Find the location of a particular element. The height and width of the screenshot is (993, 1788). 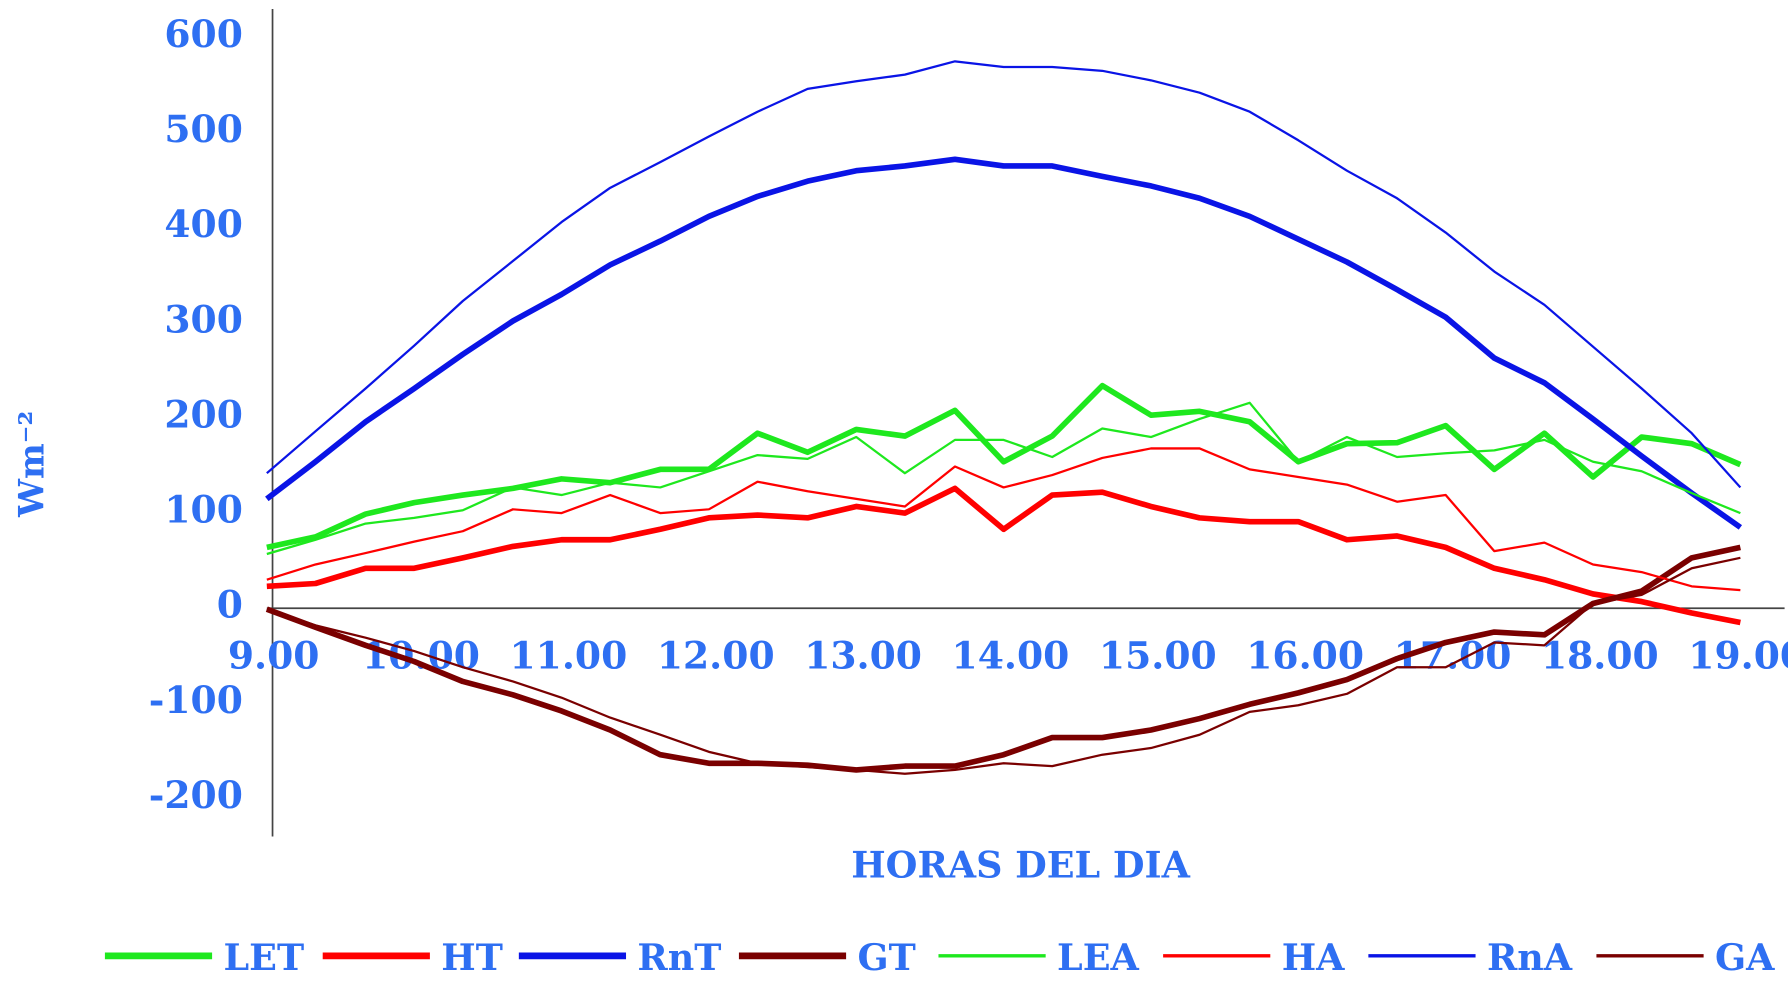

x-tick-label: 12.00 is located at coordinates (716, 656).